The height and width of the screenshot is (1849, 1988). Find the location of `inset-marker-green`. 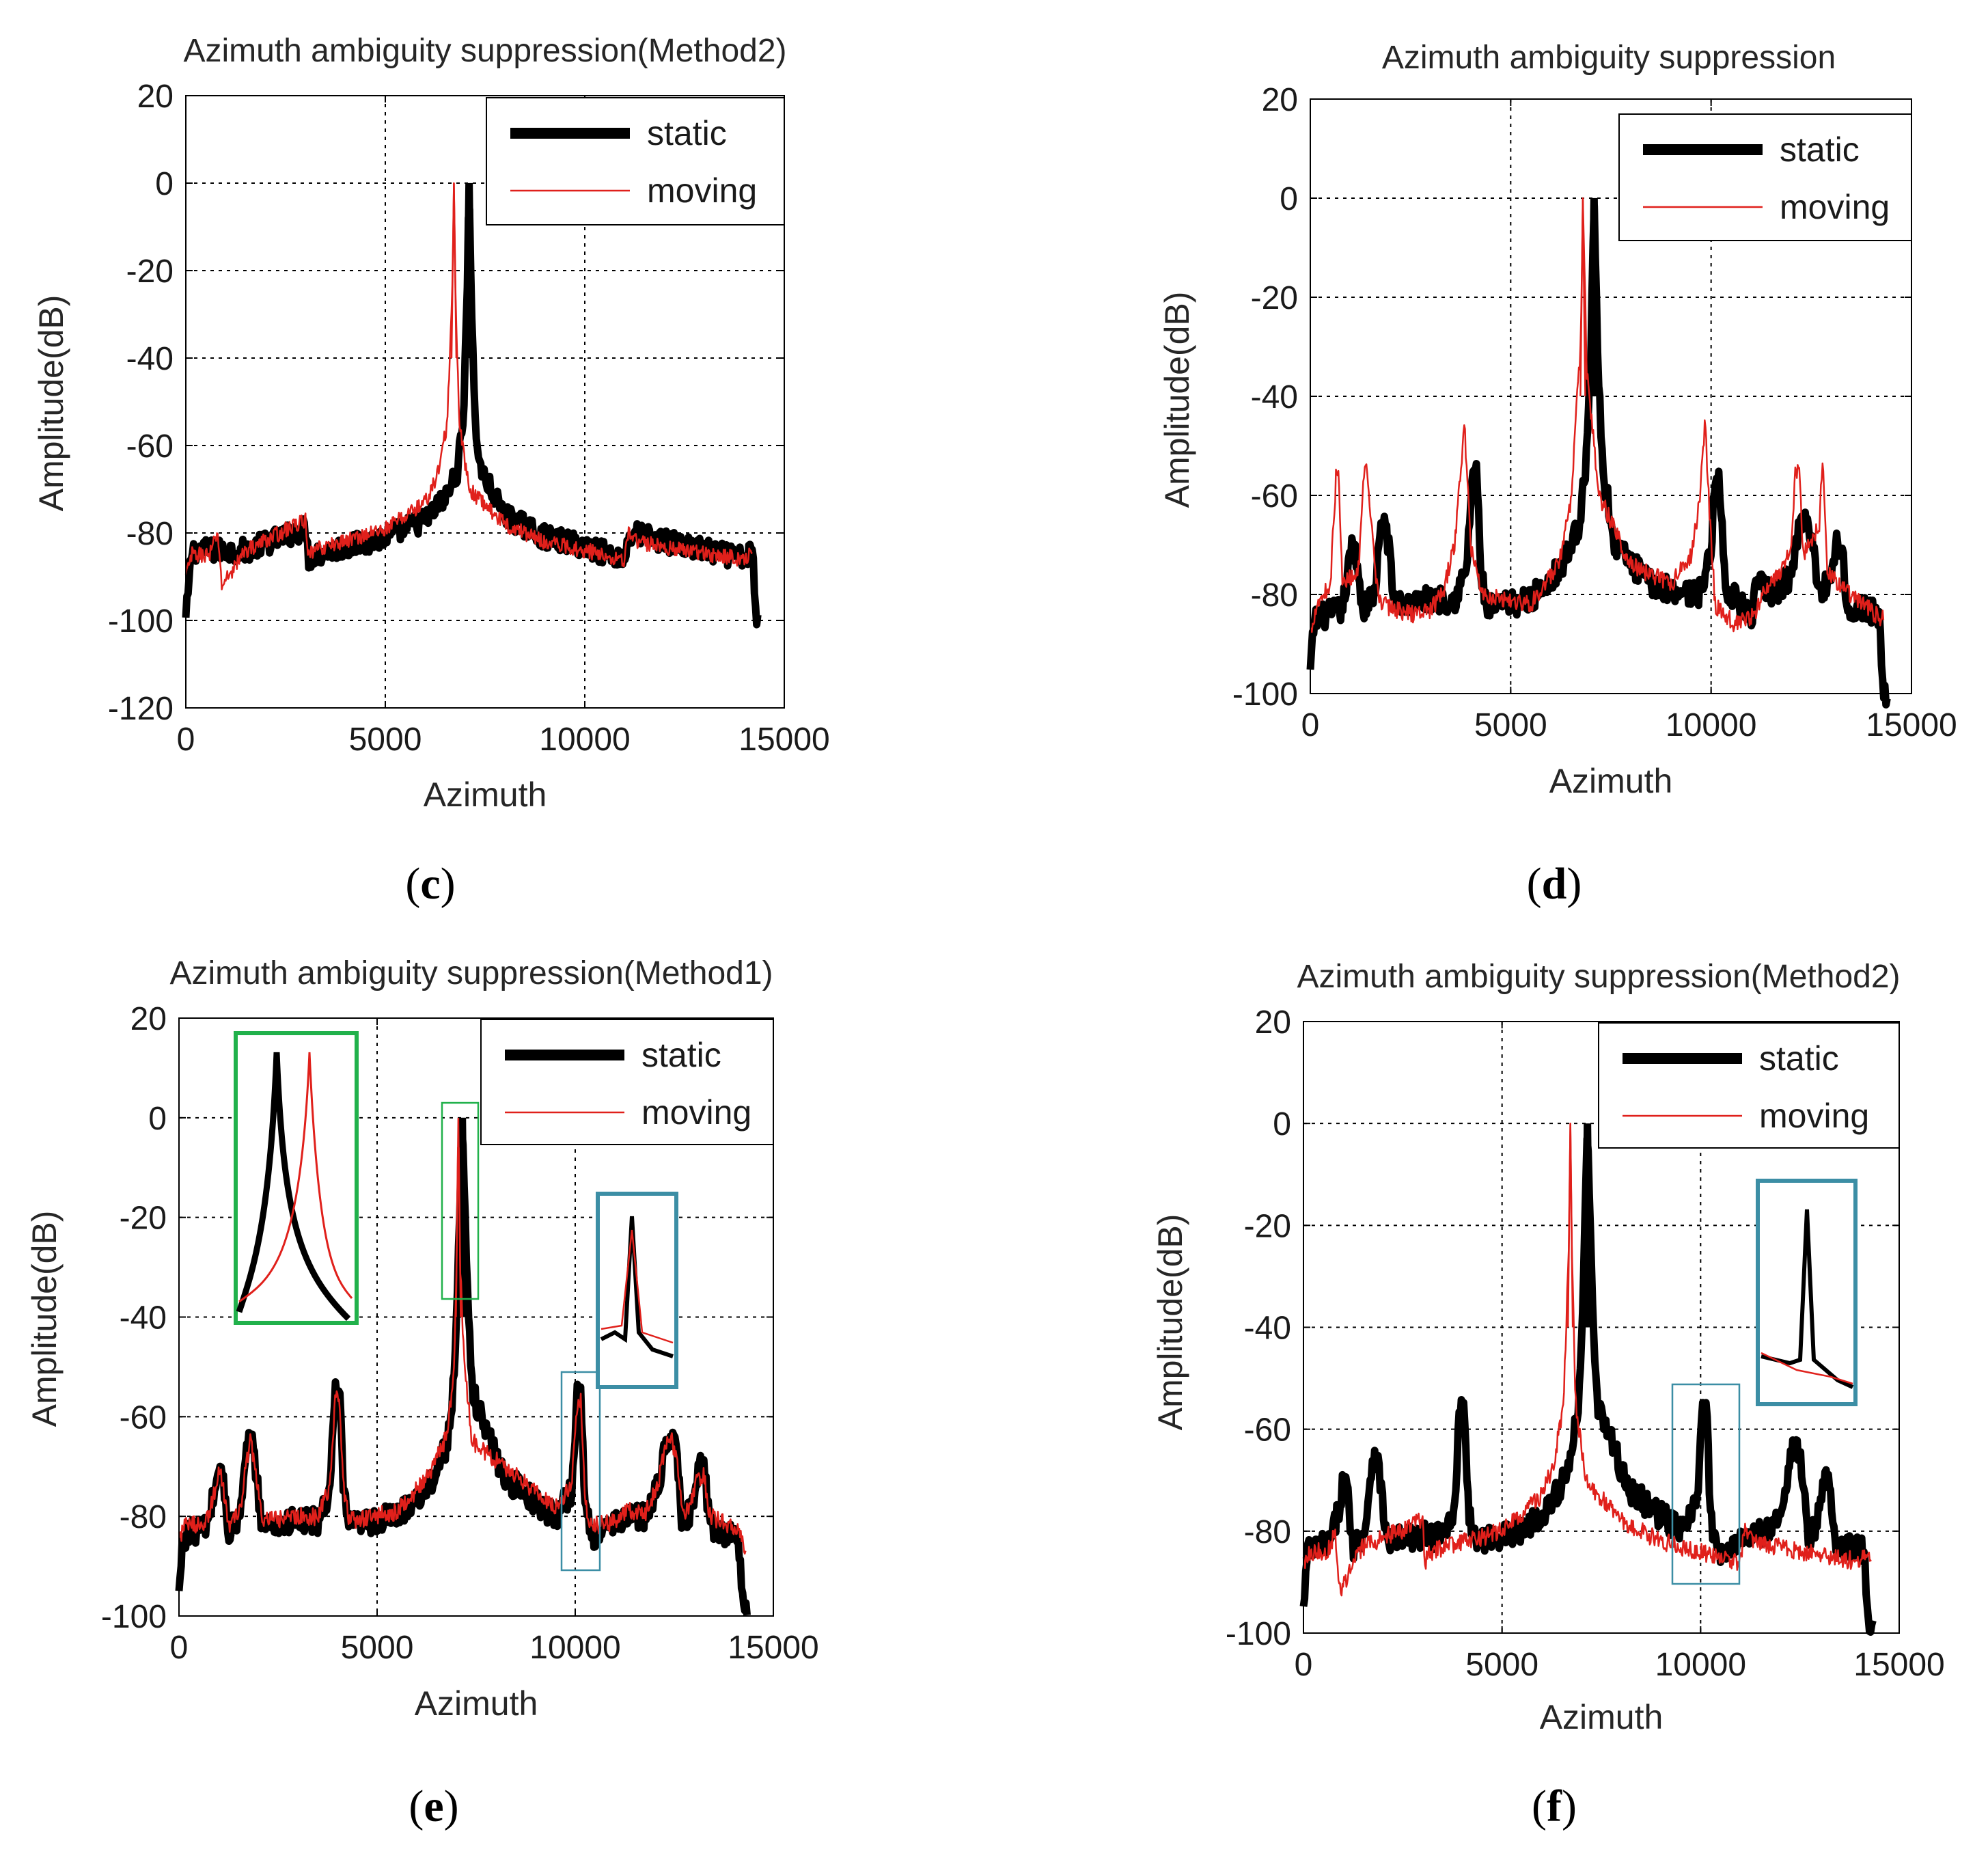

inset-marker-green is located at coordinates (461, 1201).